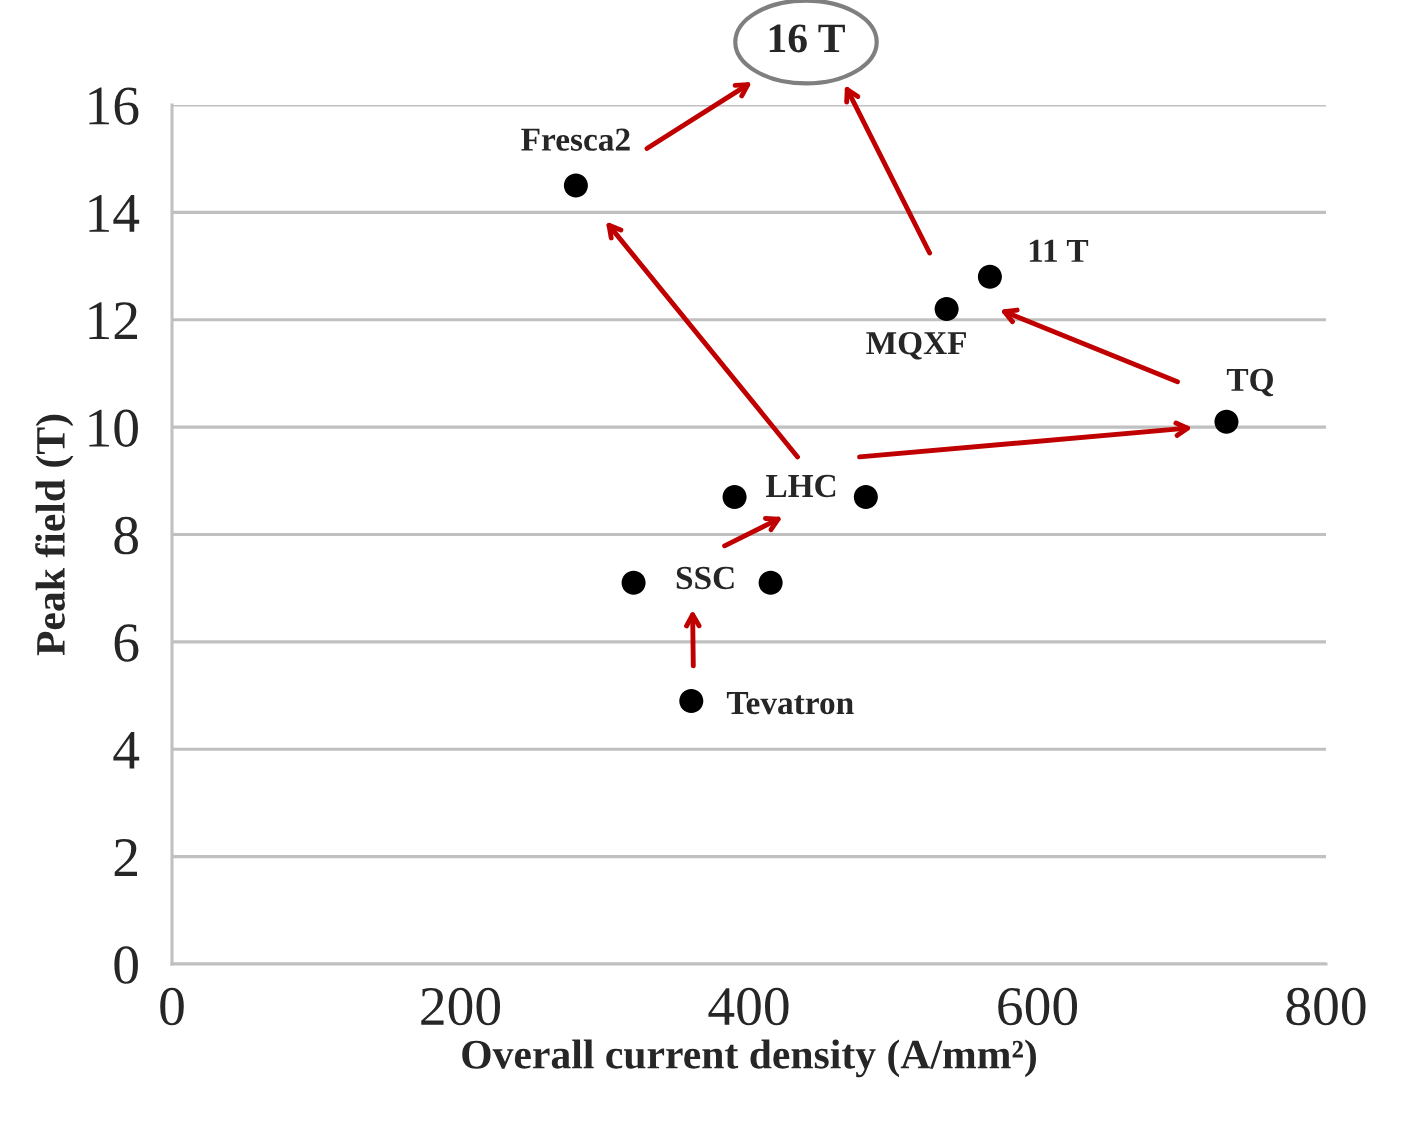  Describe the element at coordinates (1250, 382) in the screenshot. I see `annotation: TQ` at that location.